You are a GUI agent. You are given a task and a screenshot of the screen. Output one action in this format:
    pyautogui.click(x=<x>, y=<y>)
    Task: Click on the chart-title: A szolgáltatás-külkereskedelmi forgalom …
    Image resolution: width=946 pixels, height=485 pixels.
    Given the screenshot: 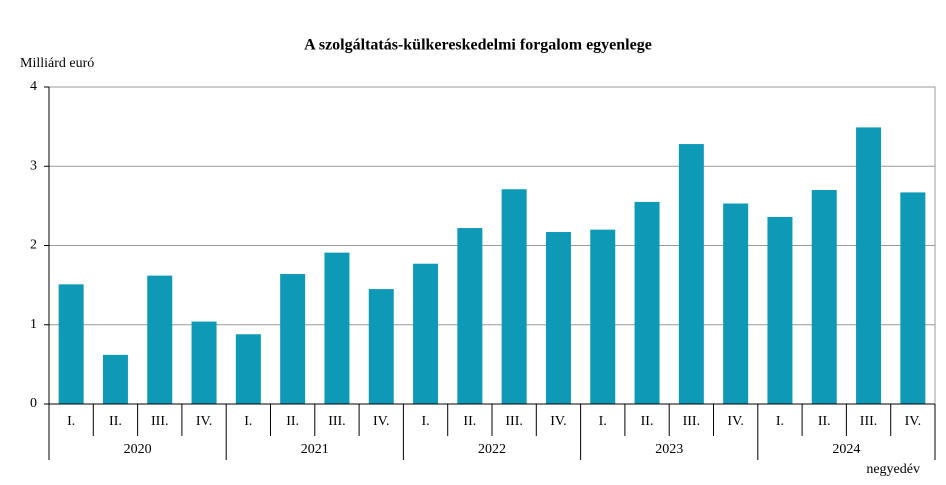 What is the action you would take?
    pyautogui.click(x=478, y=45)
    